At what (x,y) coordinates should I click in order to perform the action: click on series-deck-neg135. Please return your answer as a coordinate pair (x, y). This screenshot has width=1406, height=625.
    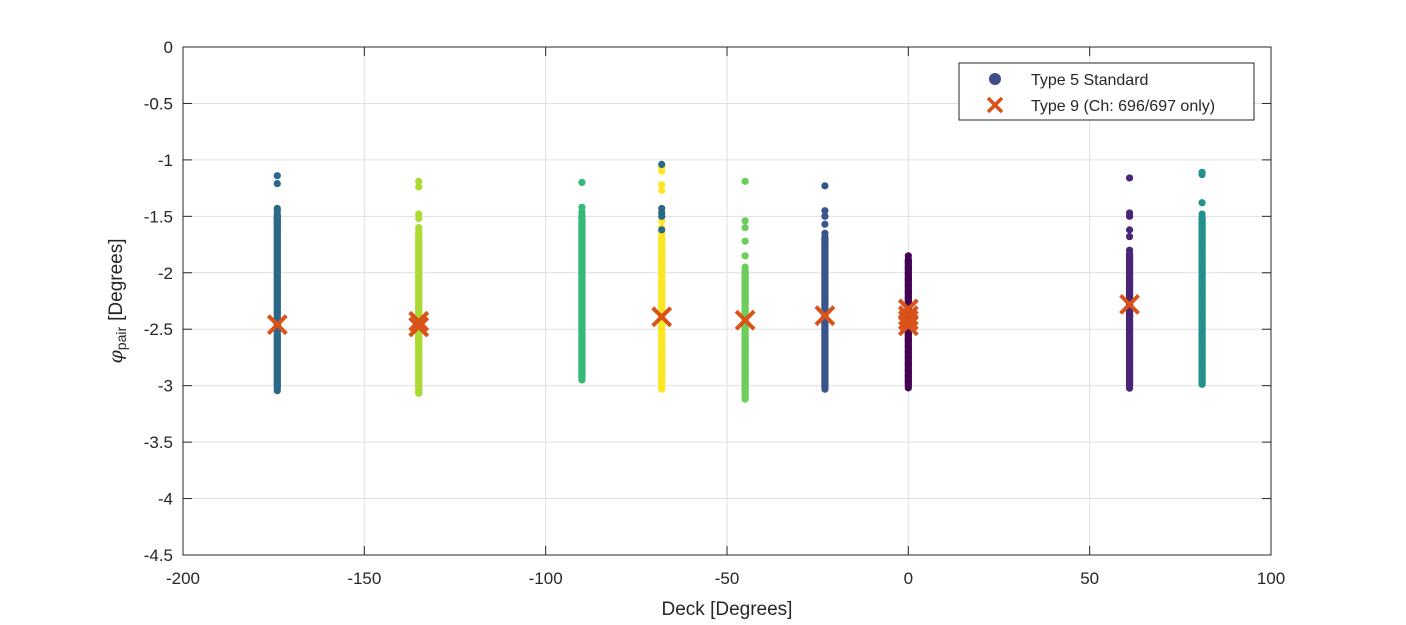
    Looking at the image, I should click on (419, 287).